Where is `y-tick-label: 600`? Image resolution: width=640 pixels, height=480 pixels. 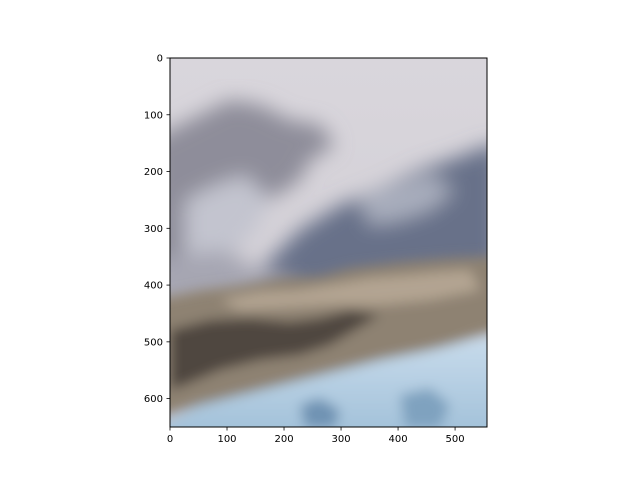 y-tick-label: 600 is located at coordinates (153, 399).